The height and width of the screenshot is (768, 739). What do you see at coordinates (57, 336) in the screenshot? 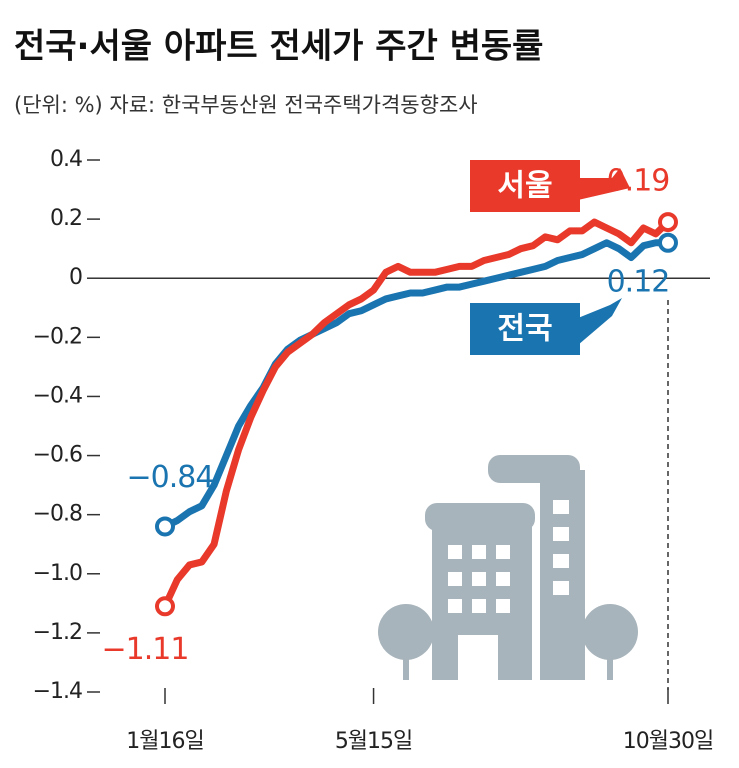
I see `y-tick-label: −0.2` at bounding box center [57, 336].